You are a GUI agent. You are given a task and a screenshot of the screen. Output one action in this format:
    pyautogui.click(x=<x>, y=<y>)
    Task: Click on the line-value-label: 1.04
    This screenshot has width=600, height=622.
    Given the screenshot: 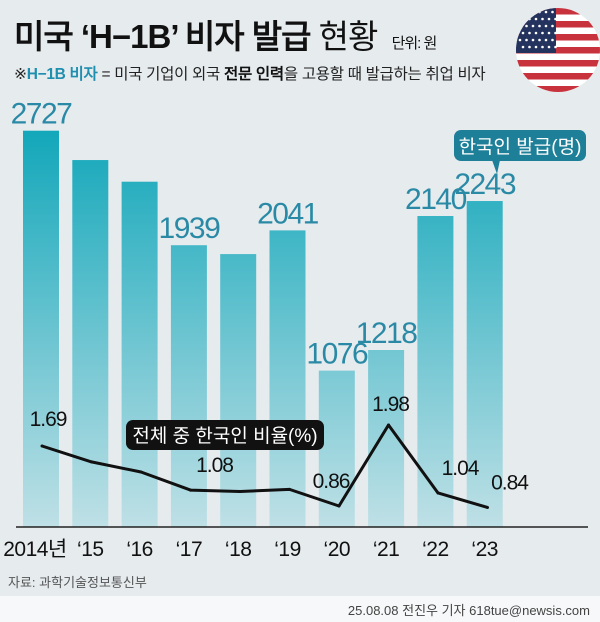 What is the action you would take?
    pyautogui.click(x=461, y=468)
    